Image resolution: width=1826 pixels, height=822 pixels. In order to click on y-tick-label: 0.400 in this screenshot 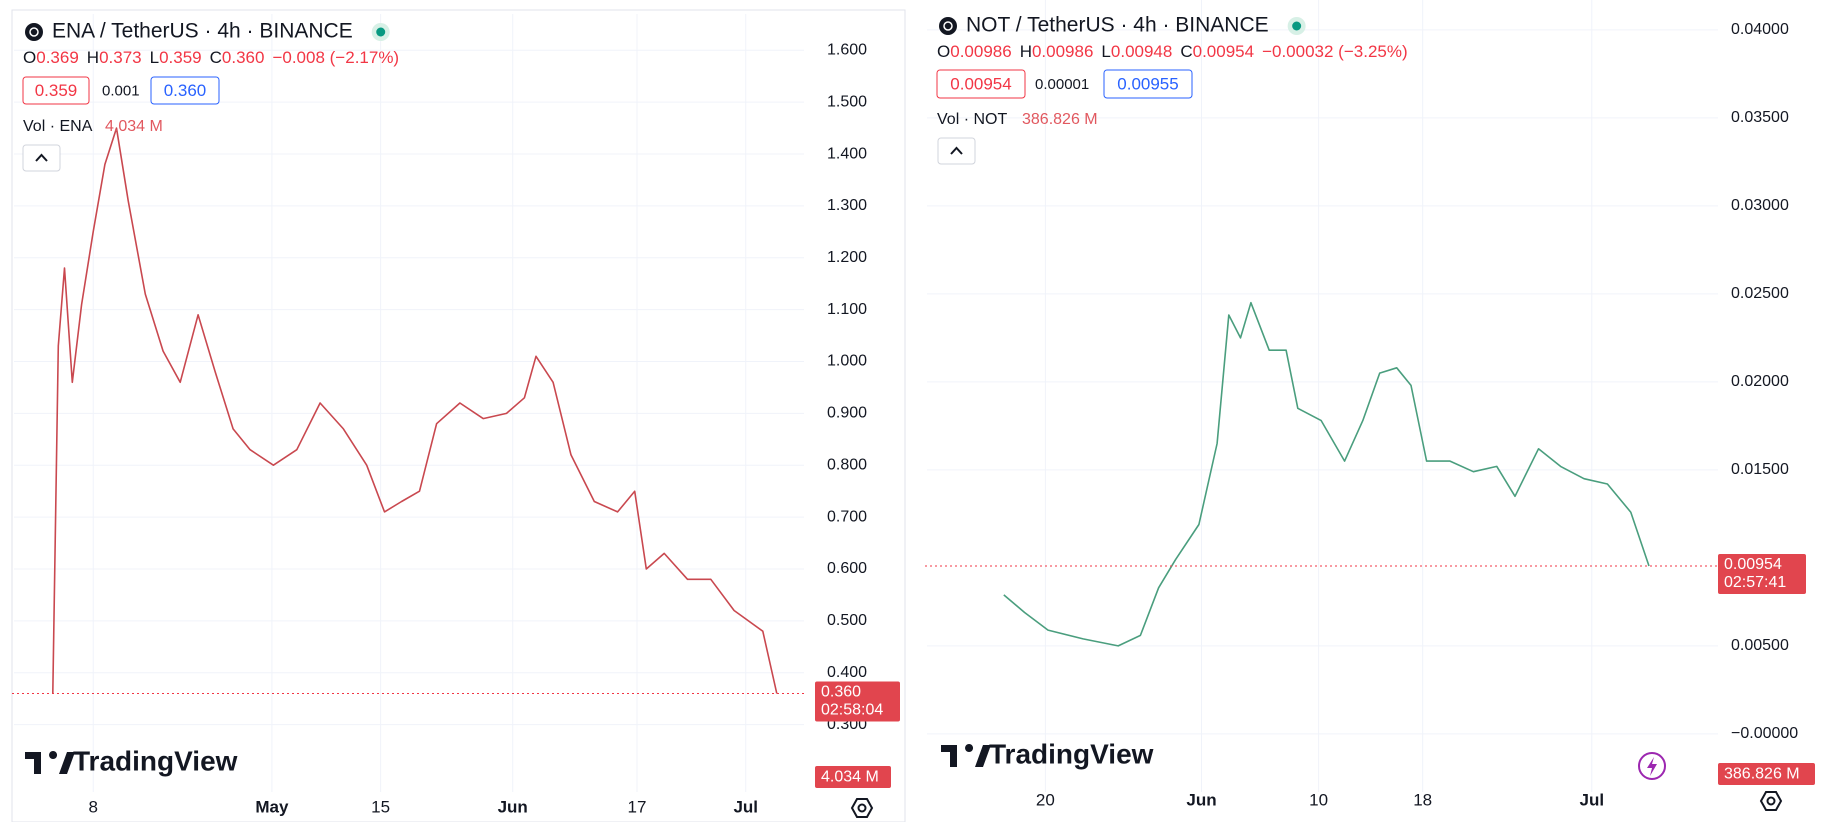, I will do `click(847, 672)`.